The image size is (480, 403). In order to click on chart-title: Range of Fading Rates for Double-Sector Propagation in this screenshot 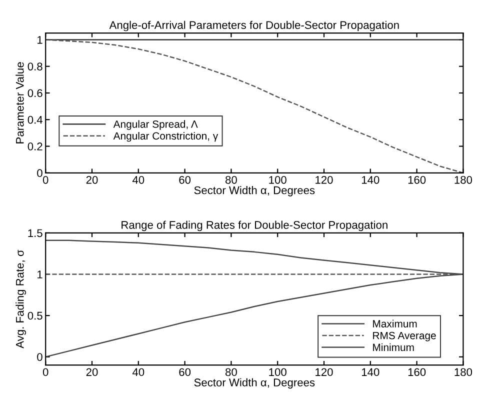, I will do `click(255, 226)`.